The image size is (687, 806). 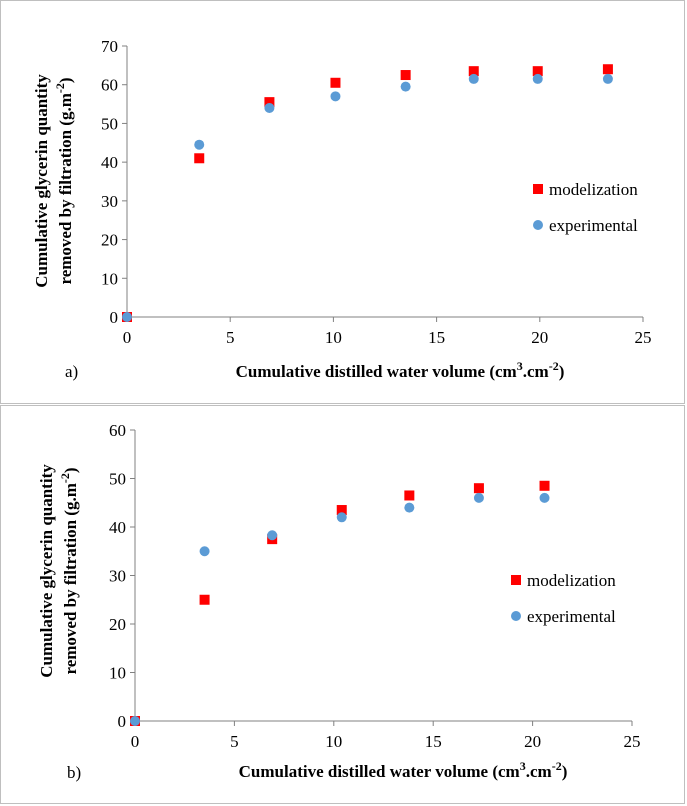 What do you see at coordinates (71, 371) in the screenshot?
I see `panel-label: a)` at bounding box center [71, 371].